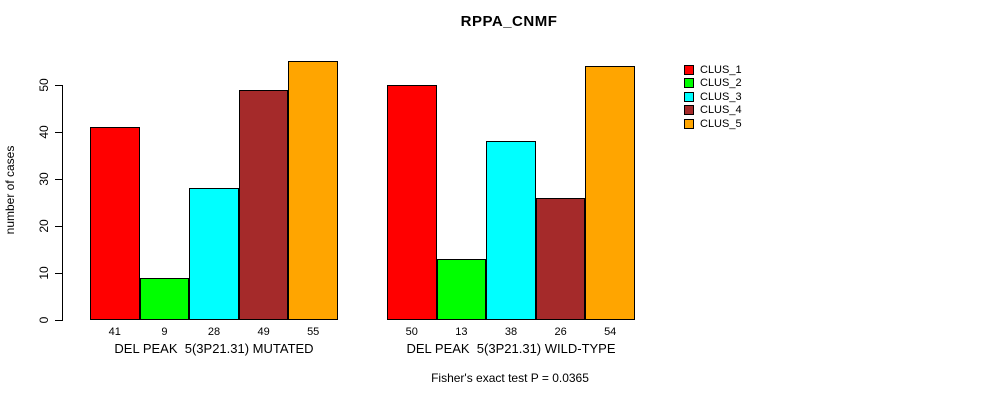  What do you see at coordinates (721, 123) in the screenshot?
I see `legend-label: CLUS_5` at bounding box center [721, 123].